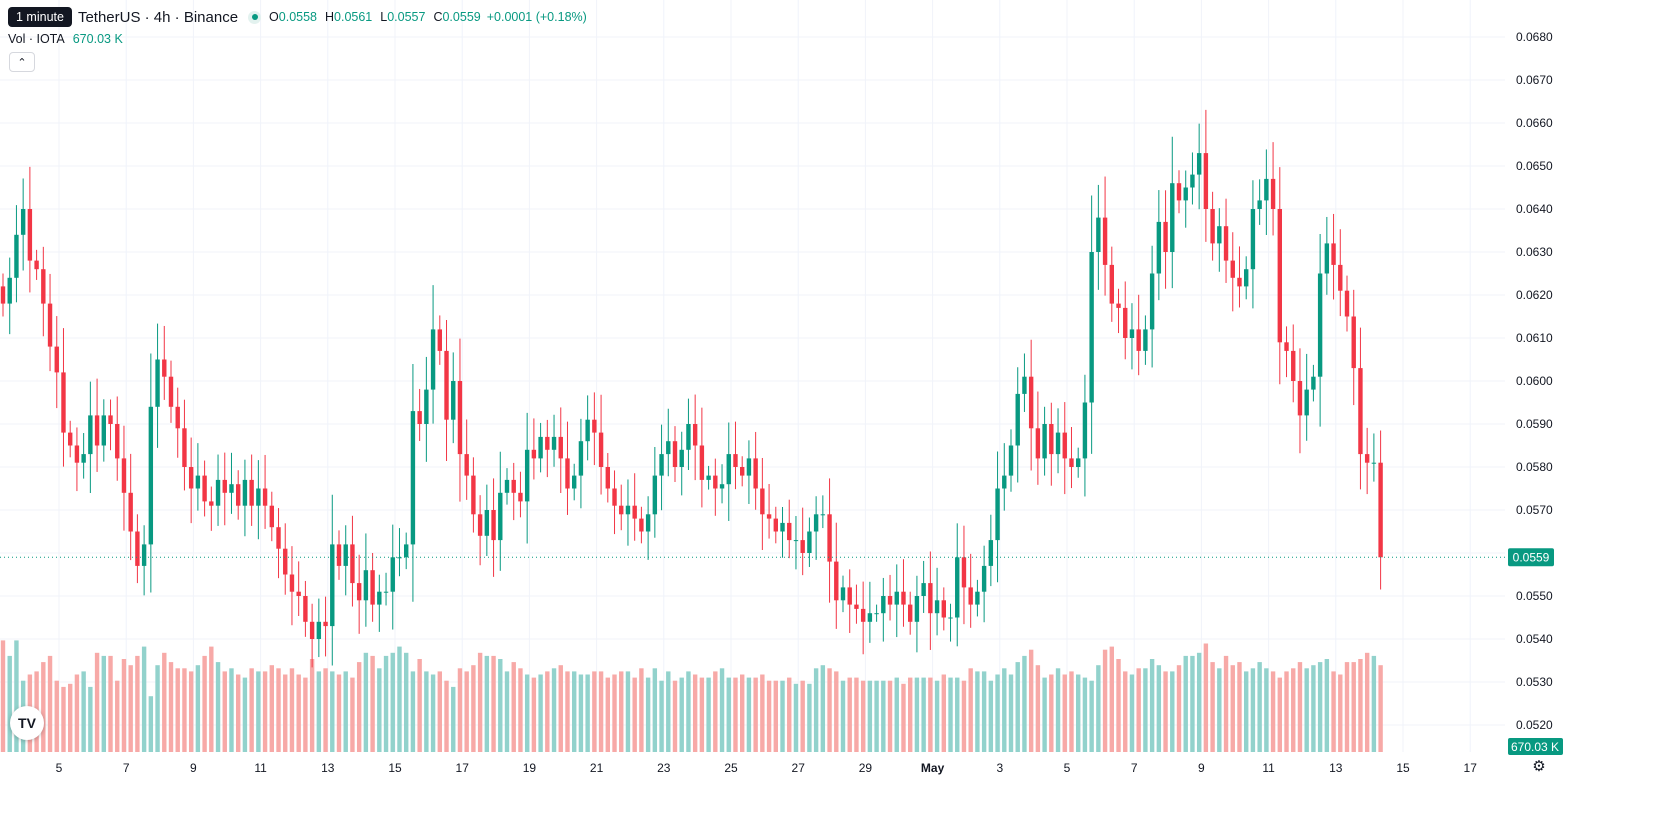  Describe the element at coordinates (767, 768) in the screenshot. I see `time-axis: 5 7 9 11 13 15 17 19 21 23 25 27 29 May 3 5 7 9 11 13 15 17` at that location.